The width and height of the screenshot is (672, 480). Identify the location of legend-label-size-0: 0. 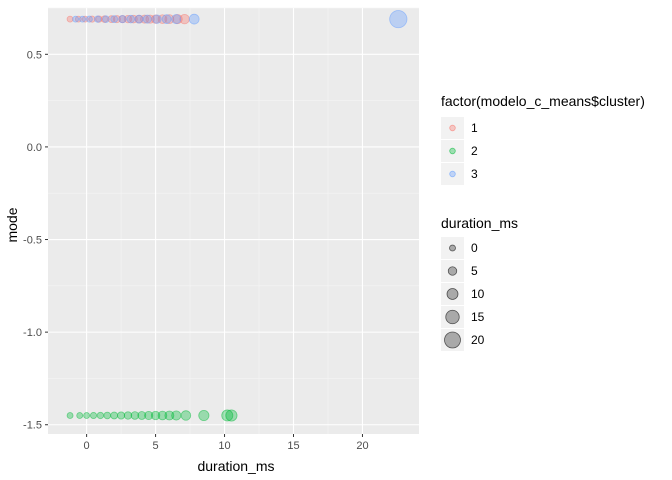
(474, 248).